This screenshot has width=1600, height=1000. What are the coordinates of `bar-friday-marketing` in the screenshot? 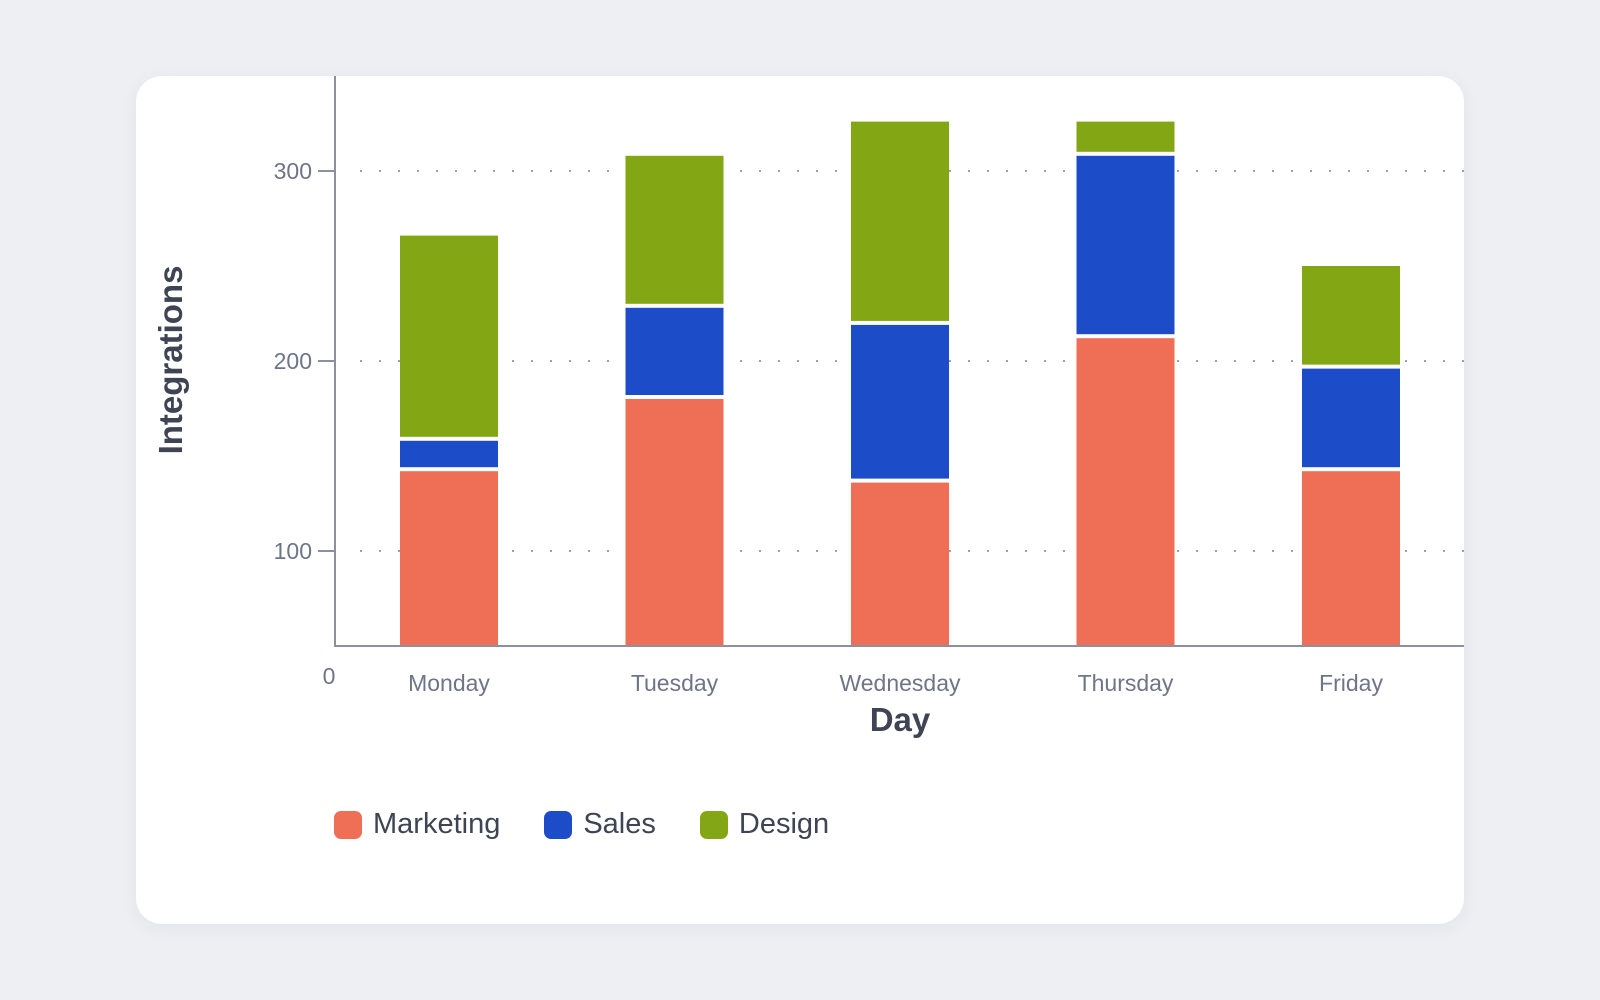 It's located at (1351, 558).